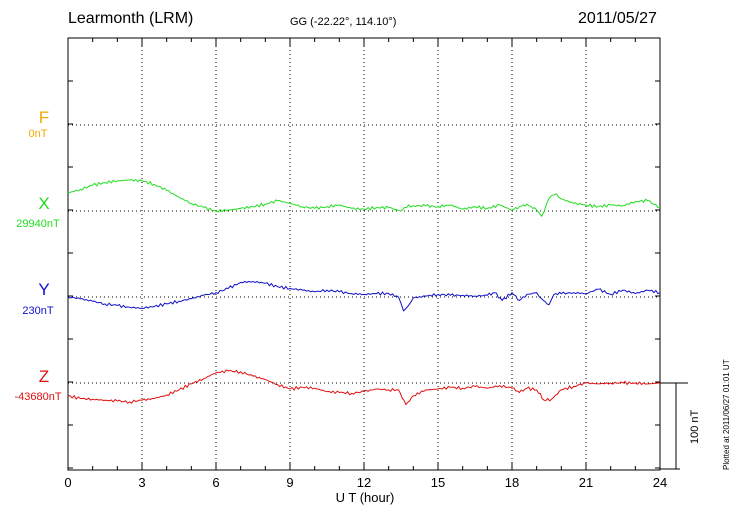 The height and width of the screenshot is (520, 730). Describe the element at coordinates (38, 224) in the screenshot. I see `baseline-label-x: 29940nT` at that location.